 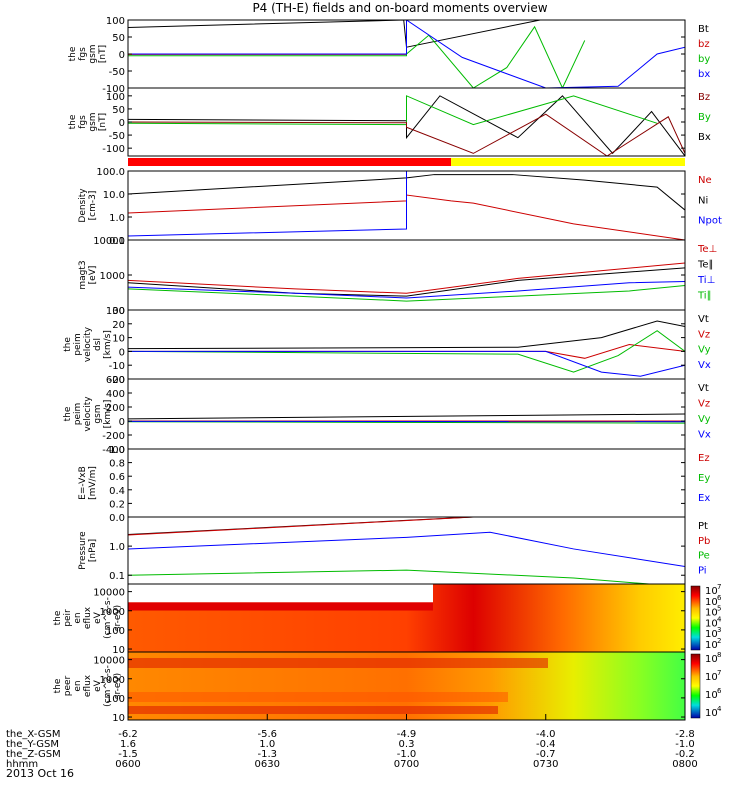 What do you see at coordinates (108, 414) in the screenshot?
I see `y-axis-label: [km/s]` at bounding box center [108, 414].